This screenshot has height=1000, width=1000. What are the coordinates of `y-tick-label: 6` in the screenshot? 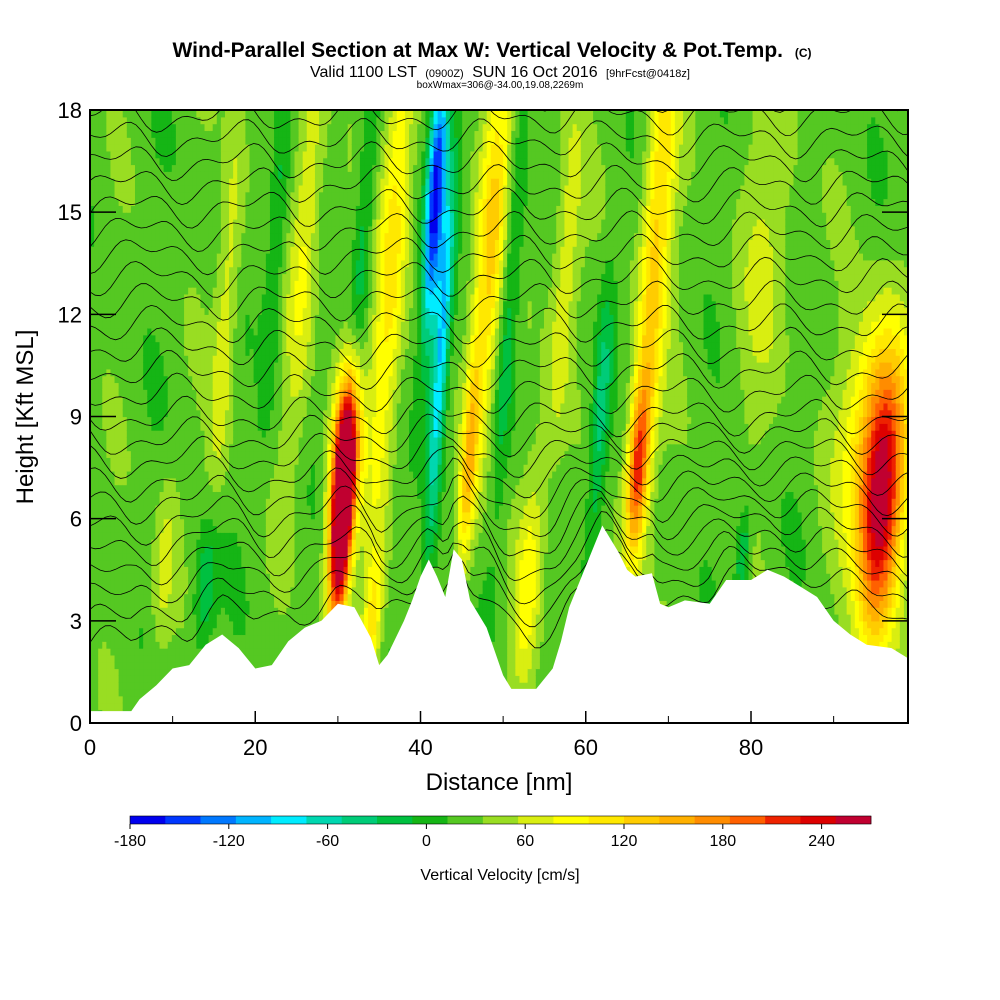 It's located at (76, 519).